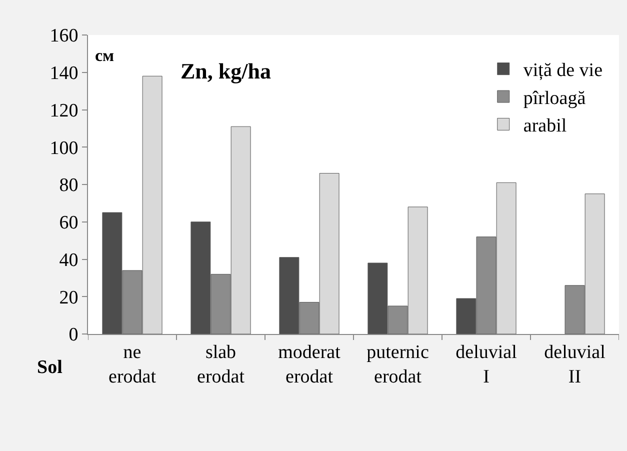 This screenshot has width=627, height=451. Describe the element at coordinates (68, 185) in the screenshot. I see `y-tick-label: 80` at that location.